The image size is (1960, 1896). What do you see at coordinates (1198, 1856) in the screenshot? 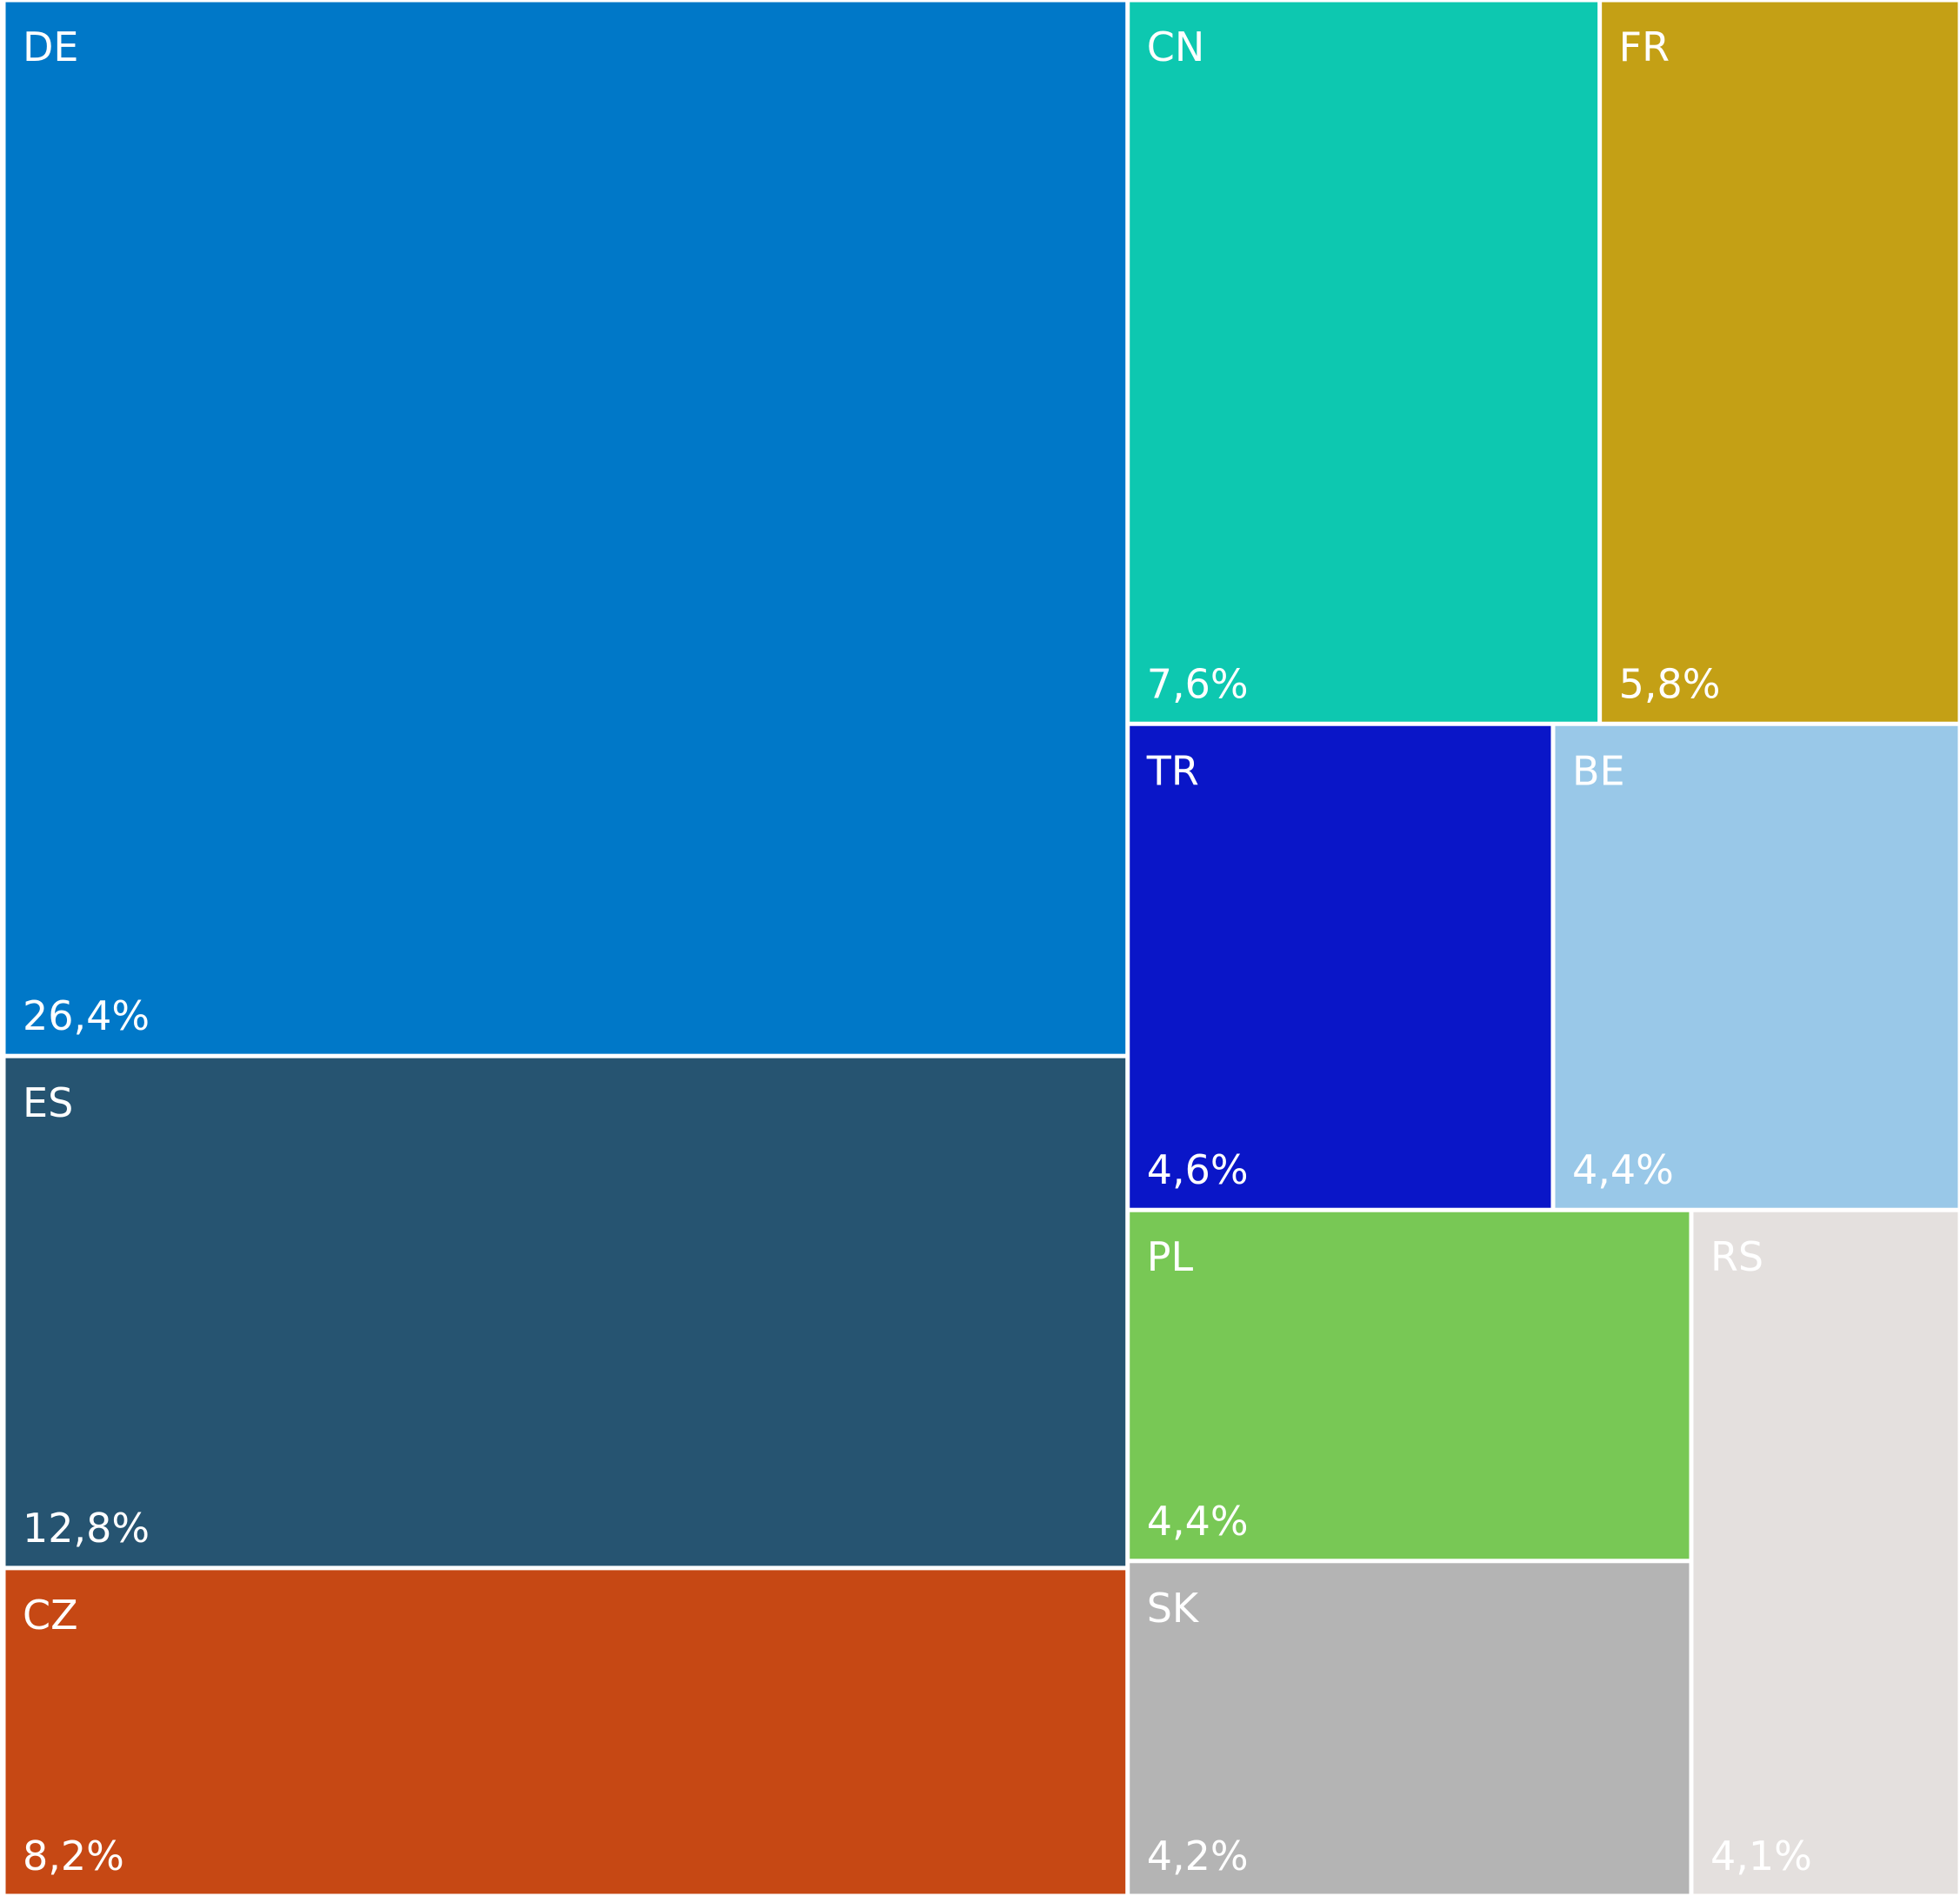
I see `value-label: 4,2%` at bounding box center [1198, 1856].